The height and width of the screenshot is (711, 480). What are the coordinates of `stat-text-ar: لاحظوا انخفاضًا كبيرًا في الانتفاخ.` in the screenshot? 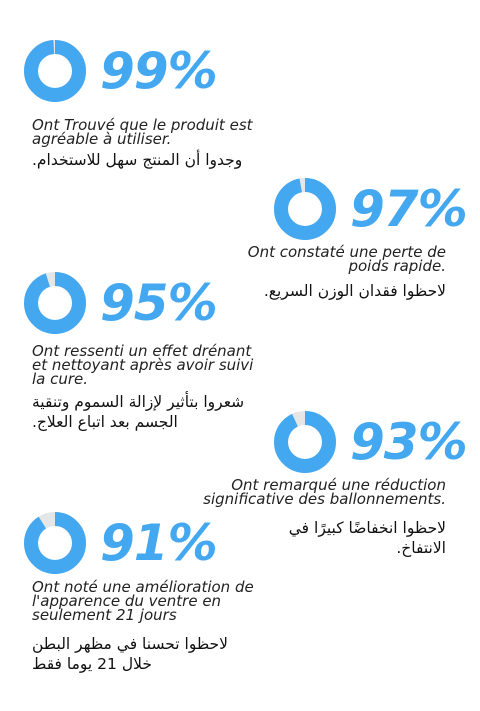 It's located at (367, 538).